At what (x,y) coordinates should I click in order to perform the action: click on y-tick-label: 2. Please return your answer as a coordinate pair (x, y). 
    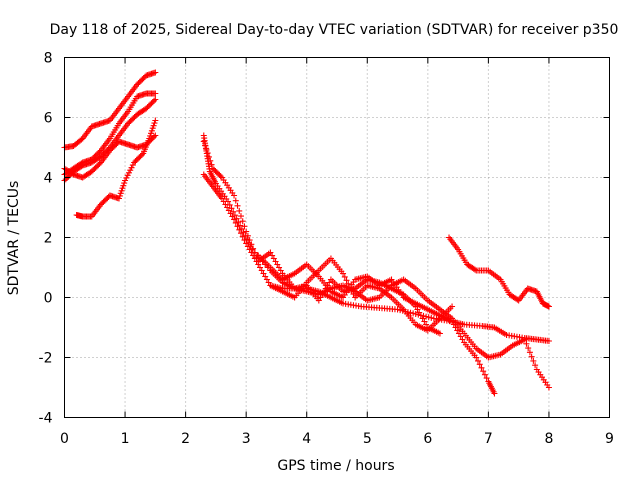
    Looking at the image, I should click on (48, 239).